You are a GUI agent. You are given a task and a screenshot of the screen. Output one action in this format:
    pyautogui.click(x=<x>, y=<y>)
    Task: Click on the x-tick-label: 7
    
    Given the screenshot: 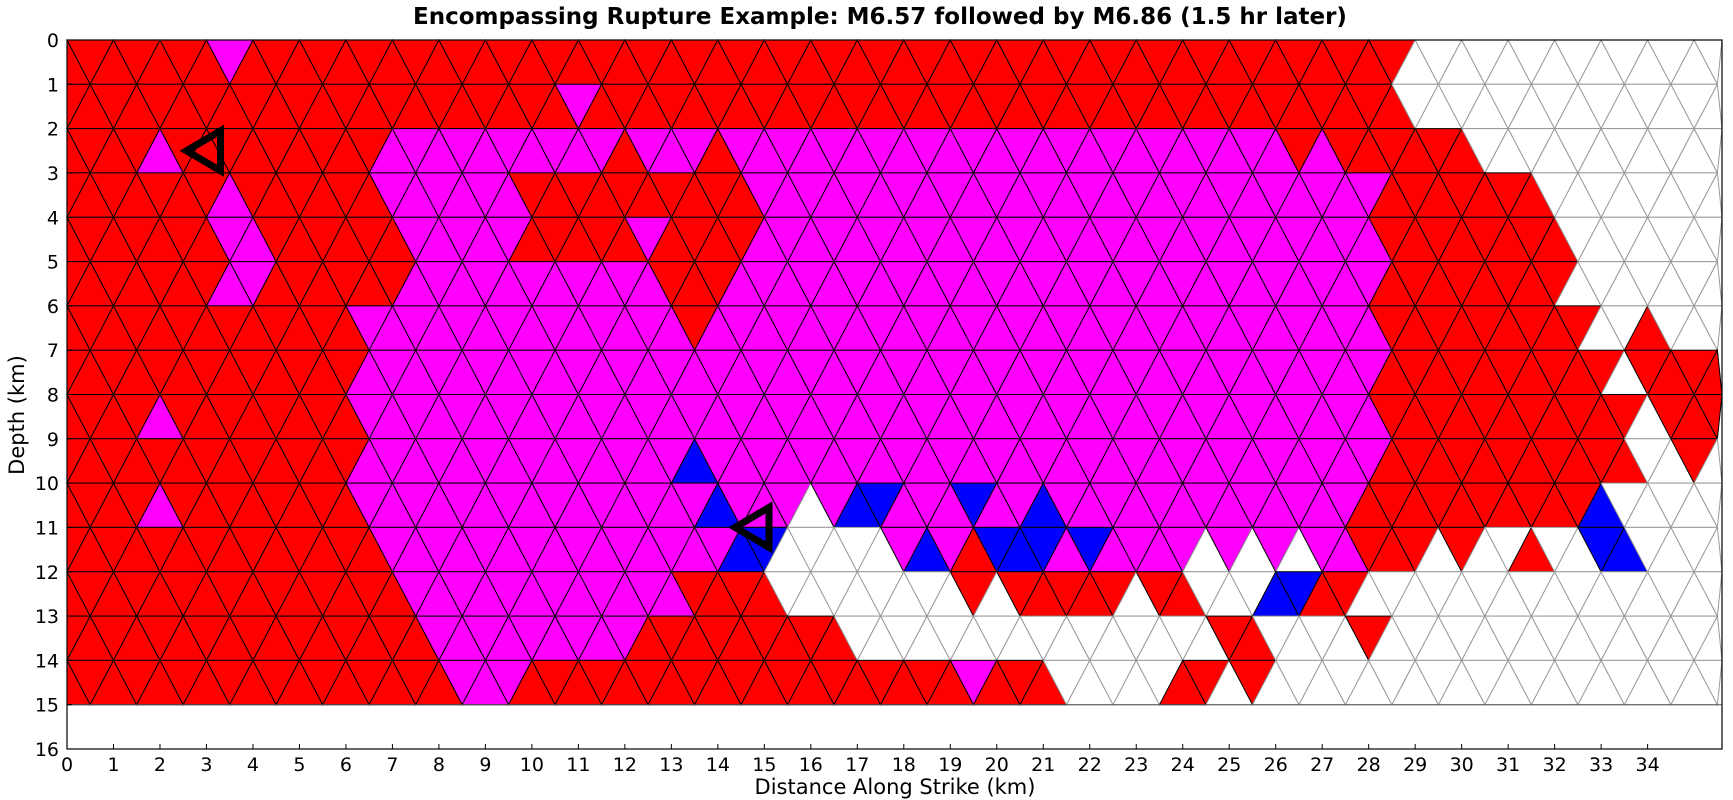 What is the action you would take?
    pyautogui.click(x=392, y=765)
    